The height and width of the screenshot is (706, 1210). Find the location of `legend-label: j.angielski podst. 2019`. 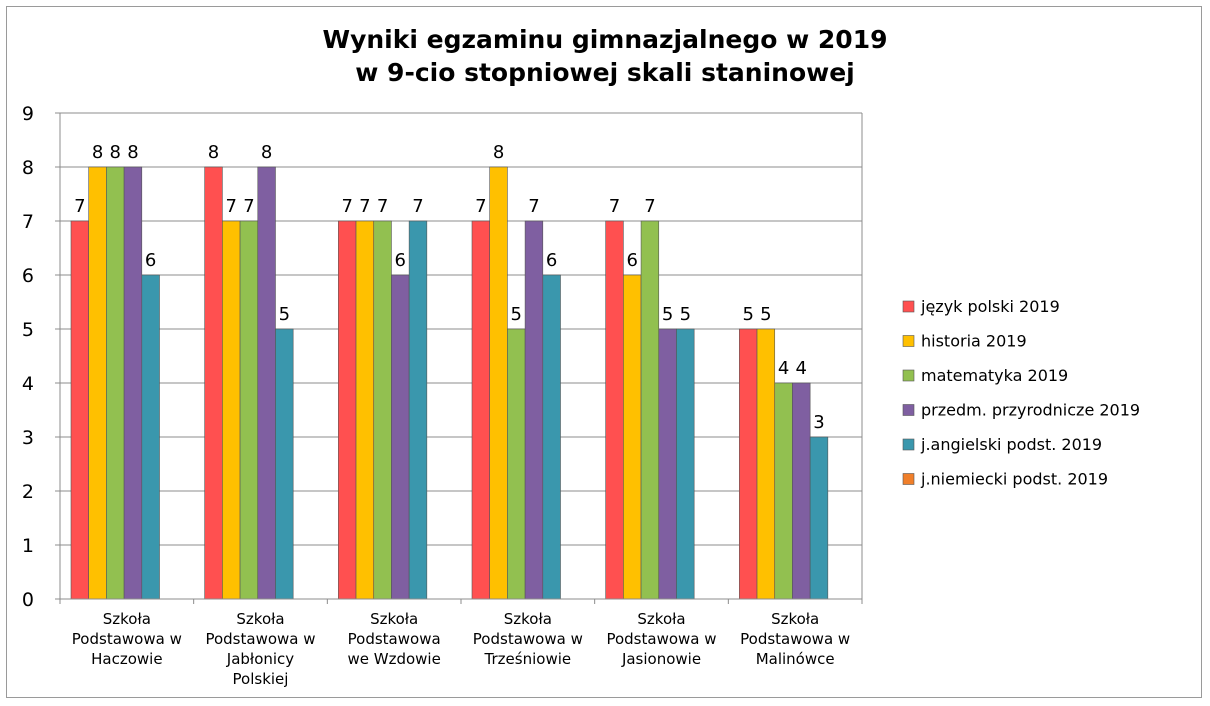

legend-label: j.angielski podst. 2019 is located at coordinates (1011, 444).